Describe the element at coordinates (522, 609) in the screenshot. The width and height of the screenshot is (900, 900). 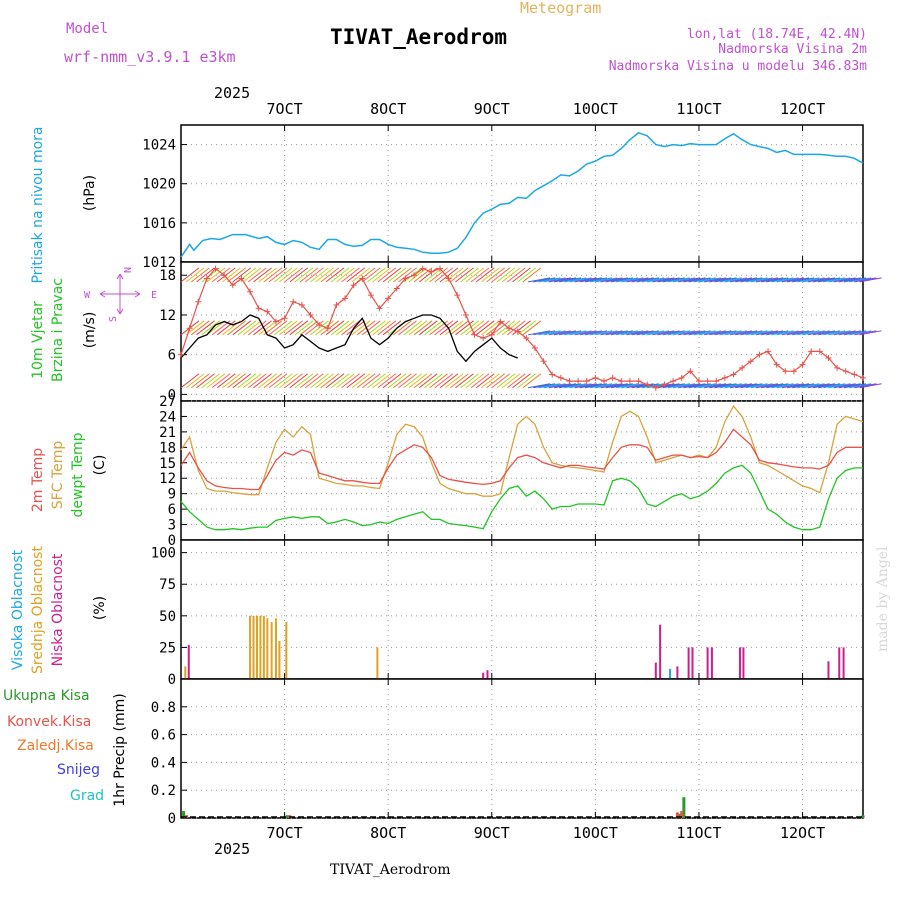
I see `cloud-frame` at that location.